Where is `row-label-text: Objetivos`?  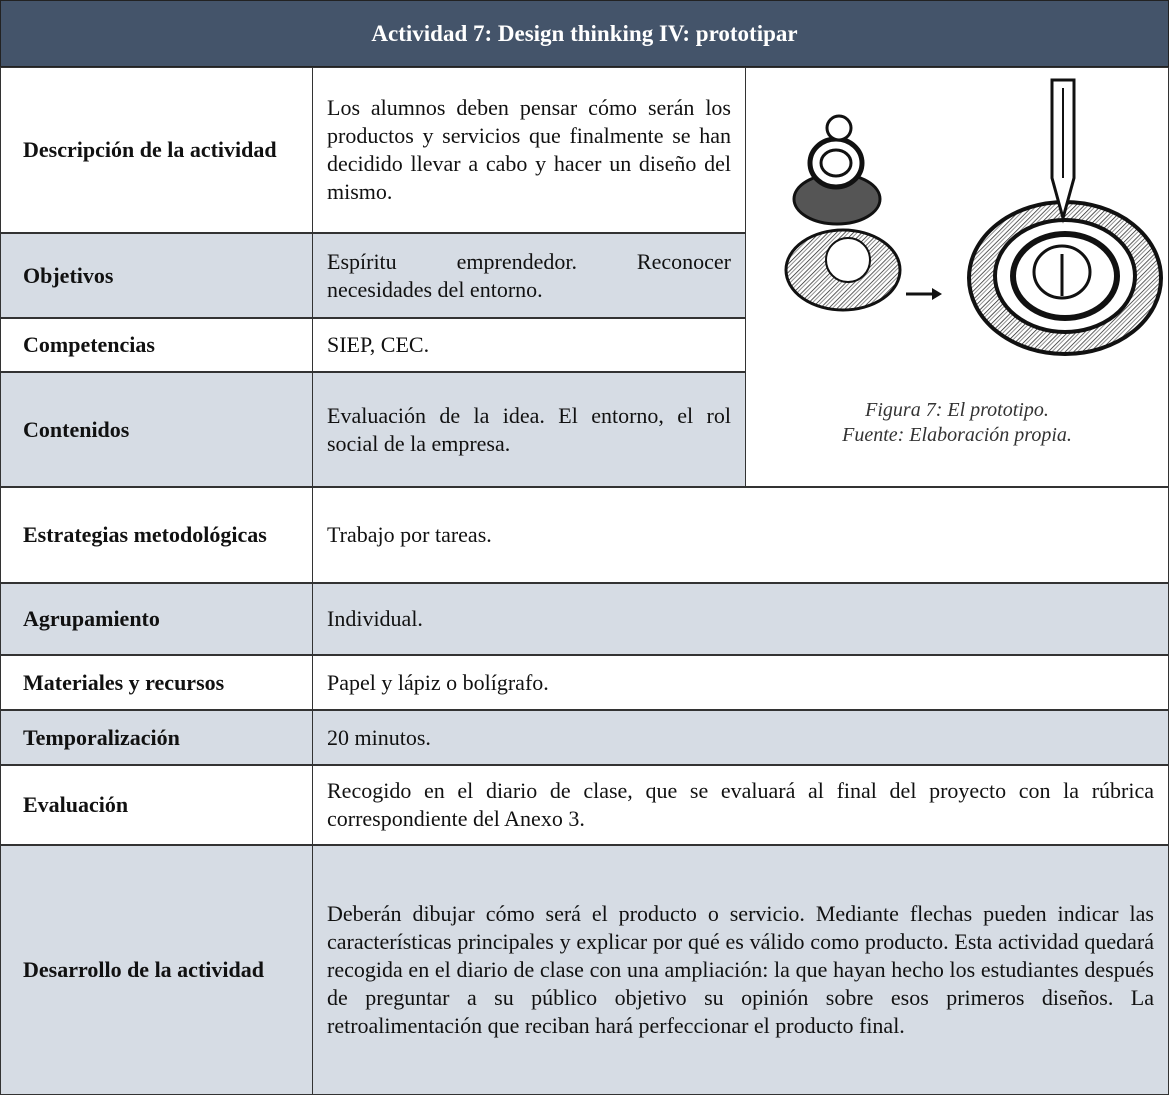
row-label-text: Objetivos is located at coordinates (68, 275).